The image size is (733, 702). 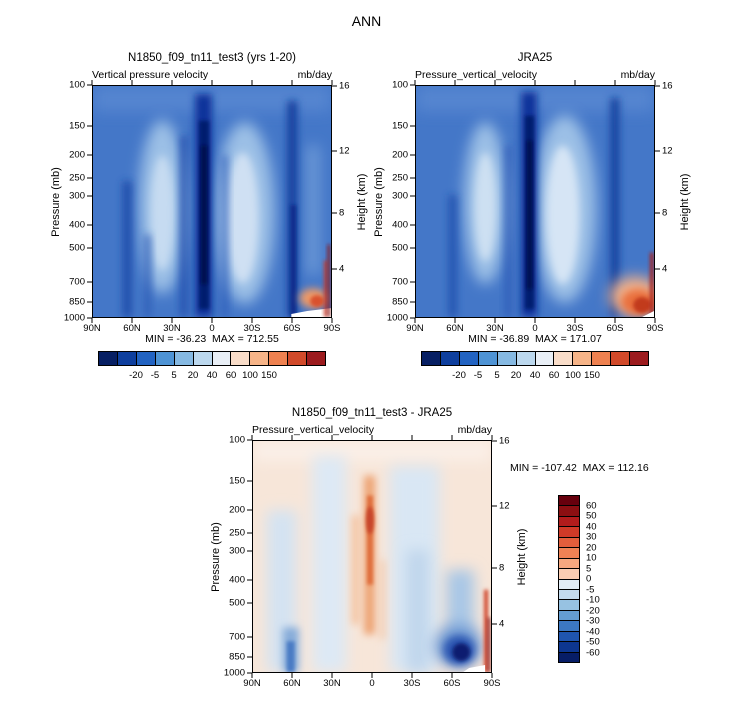 I want to click on tick-label-y2: 16, so click(x=344, y=86).